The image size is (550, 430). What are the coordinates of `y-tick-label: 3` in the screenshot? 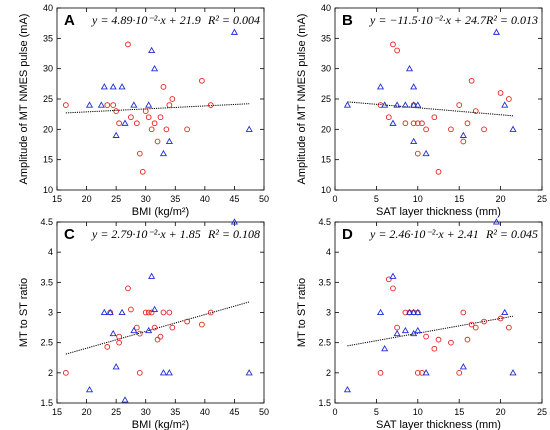 It's located at (50, 313).